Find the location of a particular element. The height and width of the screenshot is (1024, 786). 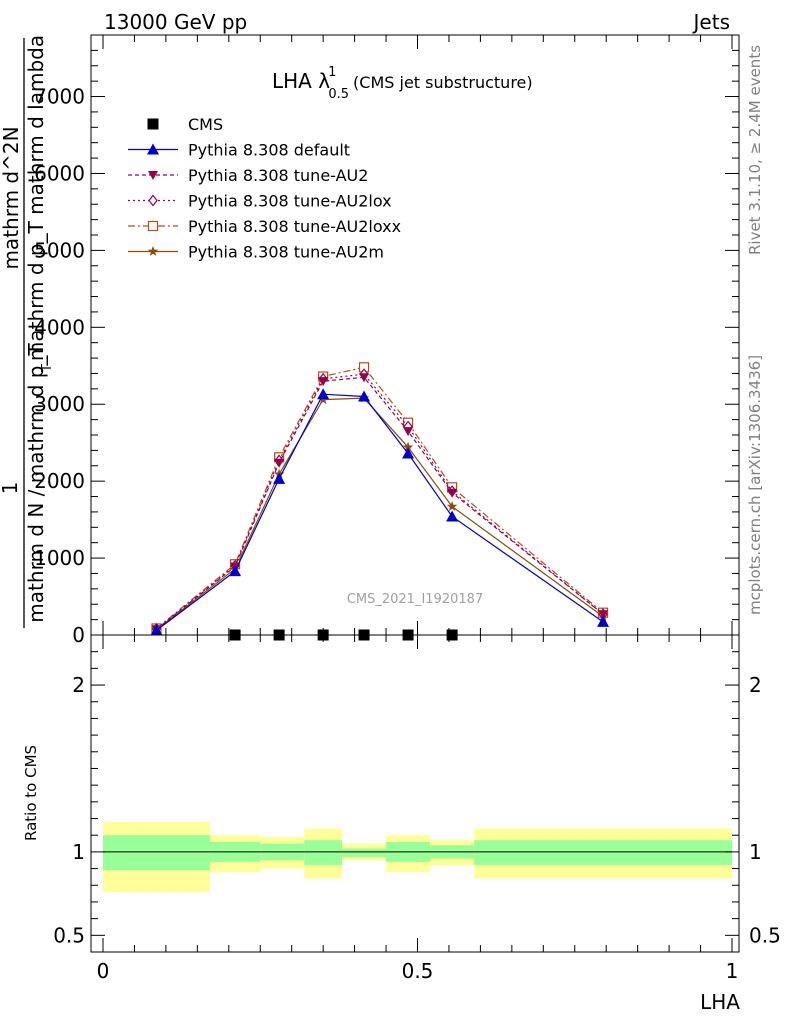

series-line-pythia-8-308-tune-au2lox is located at coordinates (380, 501).